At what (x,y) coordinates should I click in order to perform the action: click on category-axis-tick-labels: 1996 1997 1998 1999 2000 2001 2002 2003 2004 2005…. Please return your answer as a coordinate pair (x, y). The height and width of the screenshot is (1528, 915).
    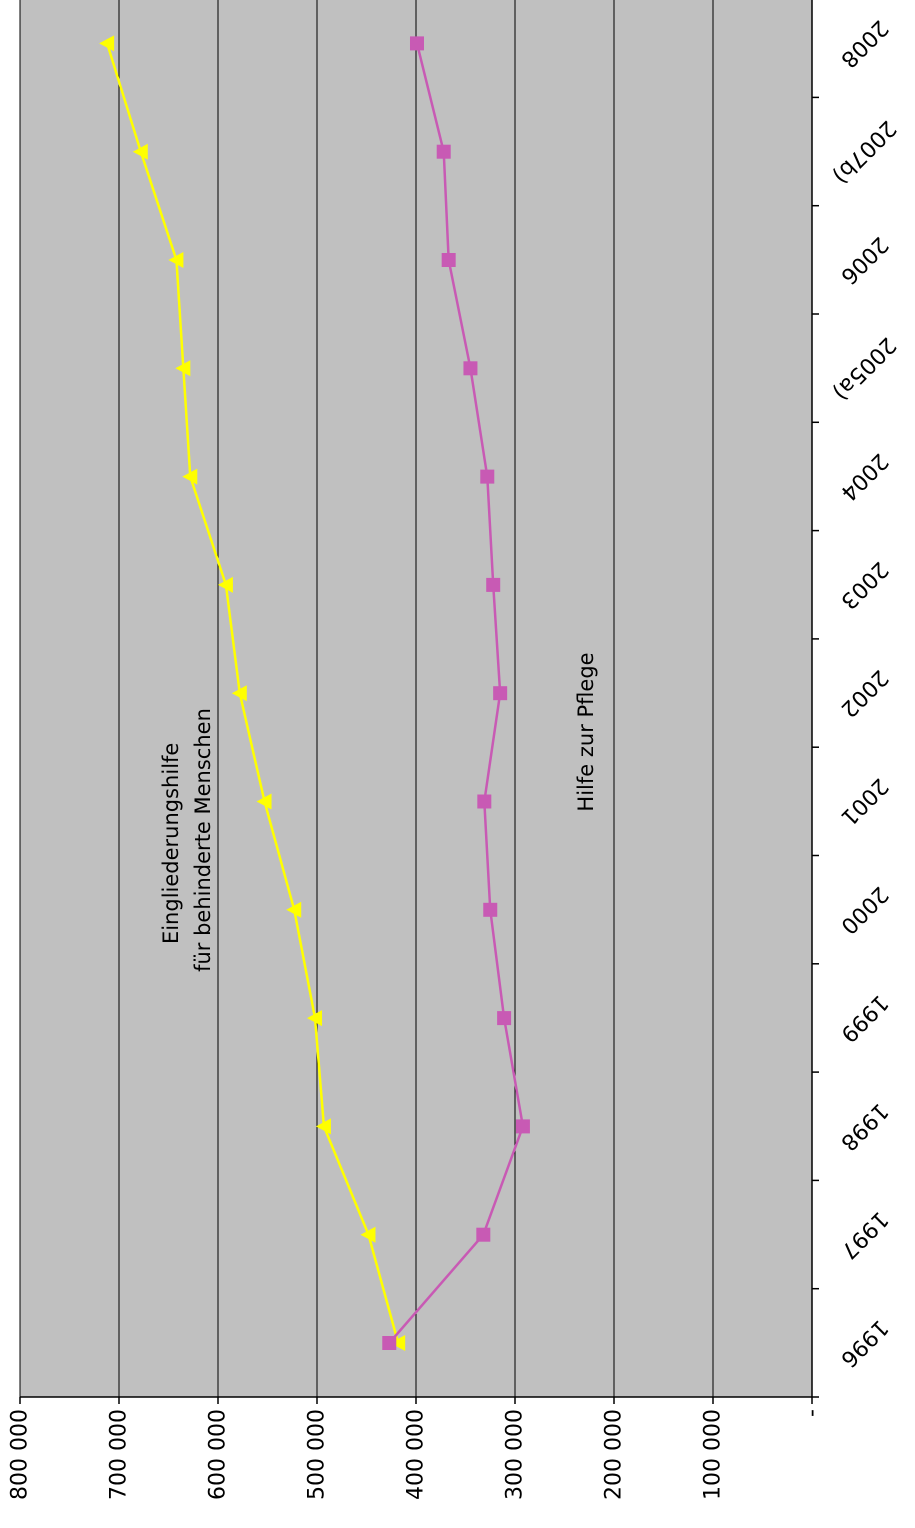
    Looking at the image, I should click on (863, 693).